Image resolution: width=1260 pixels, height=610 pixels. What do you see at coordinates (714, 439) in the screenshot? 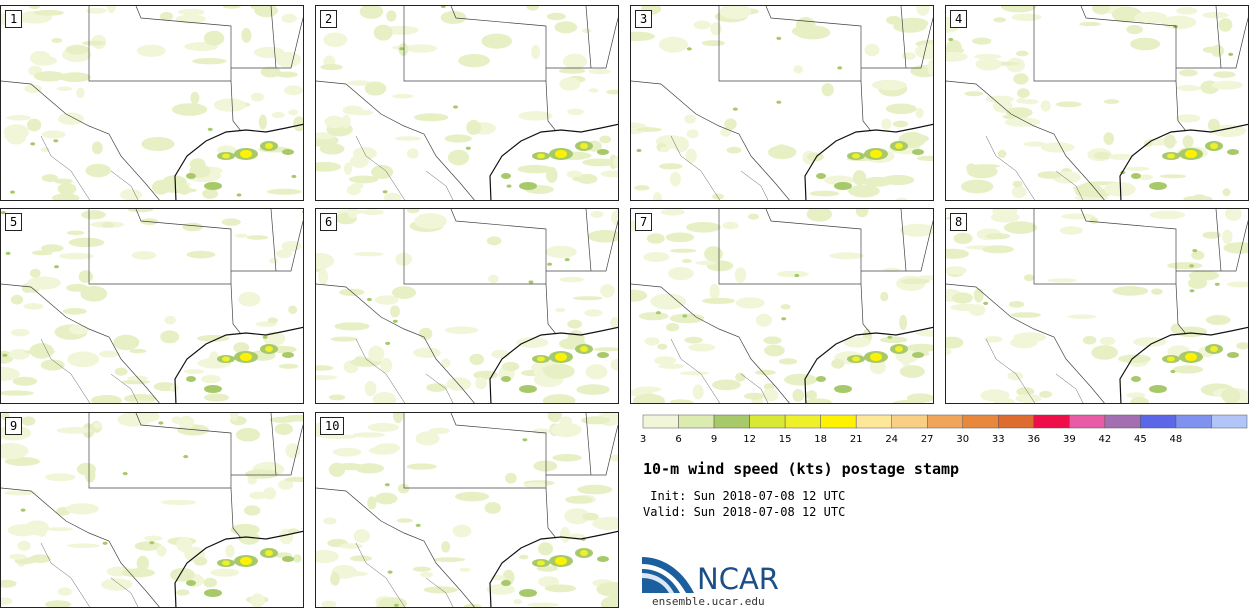
I see `colorbar-tick-label: 9` at bounding box center [714, 439].